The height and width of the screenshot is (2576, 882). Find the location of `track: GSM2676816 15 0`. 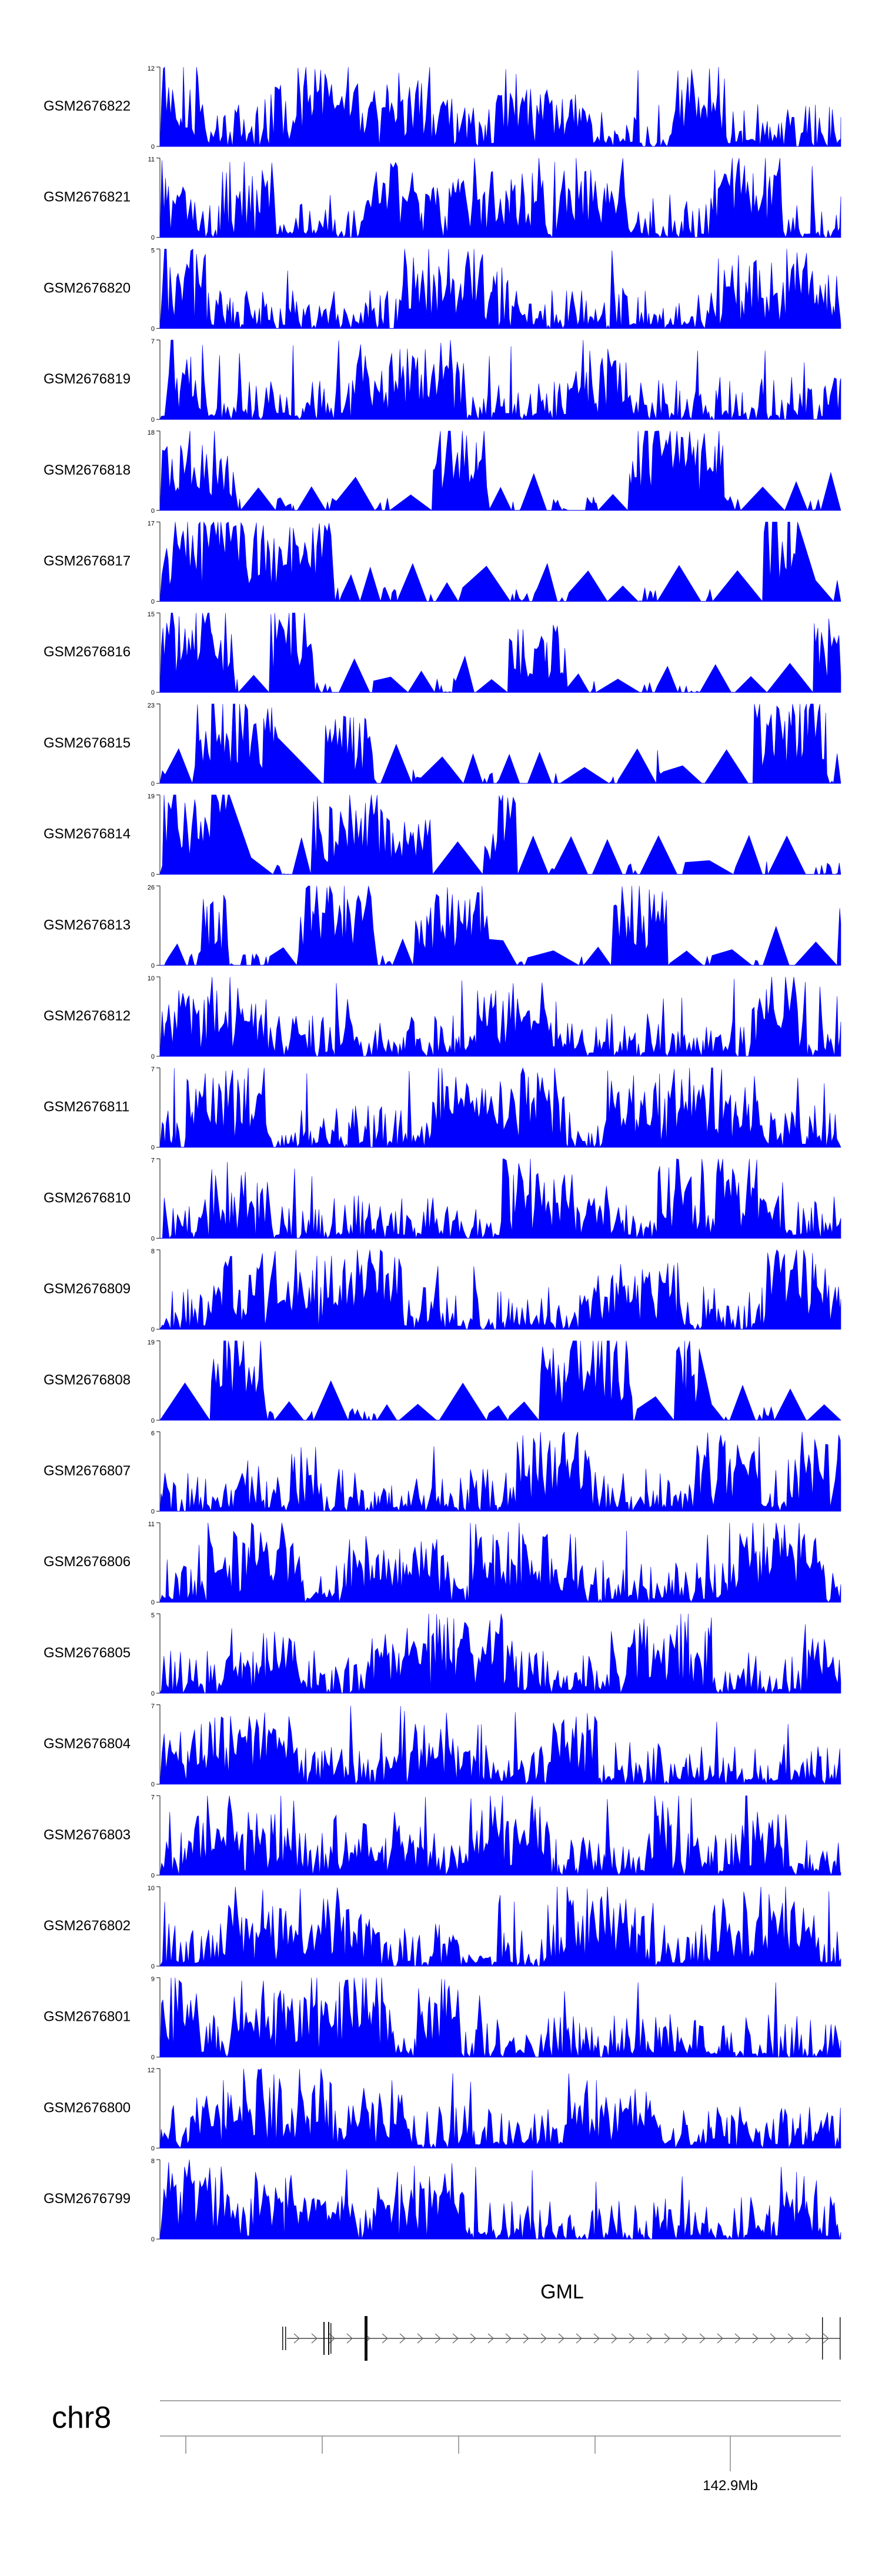

track: GSM2676816 15 0 is located at coordinates (442, 653).